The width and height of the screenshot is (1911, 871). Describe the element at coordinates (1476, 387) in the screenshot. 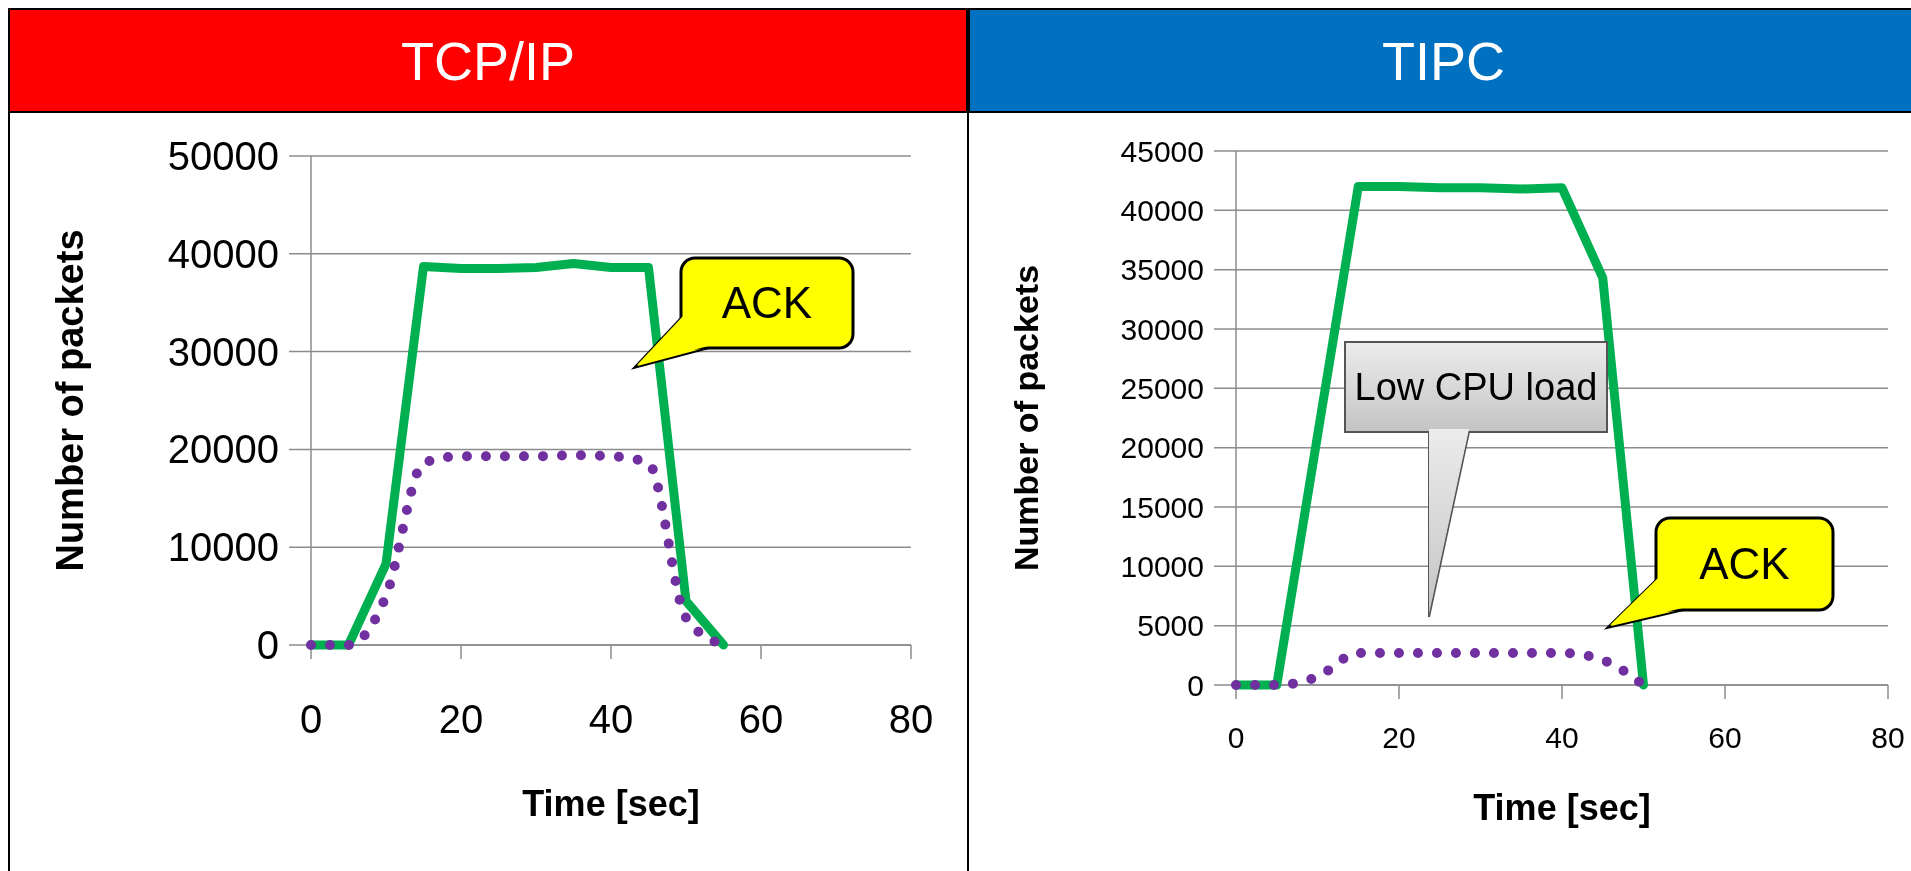

I see `annotation: Low CPU load` at that location.